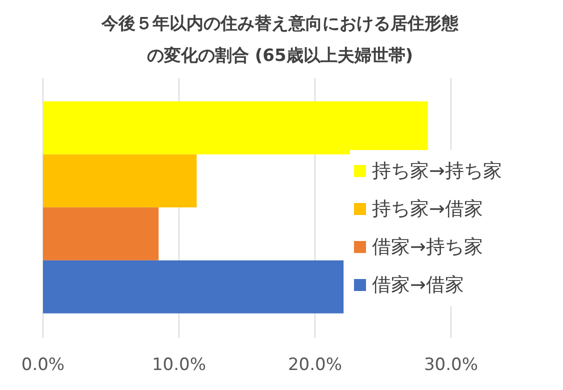 This screenshot has height=390, width=563. I want to click on x-tick-label: 30.0%, so click(451, 365).